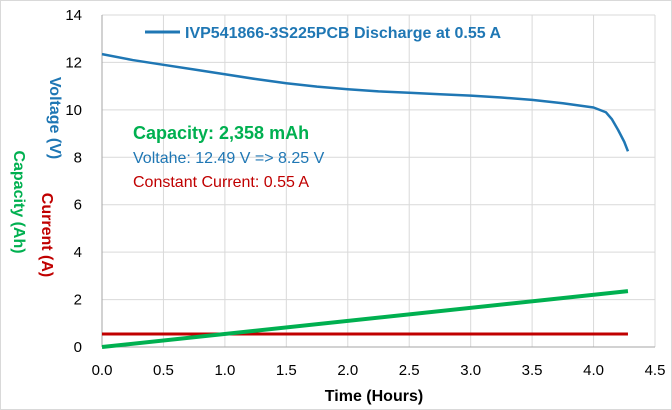  What do you see at coordinates (18, 201) in the screenshot?
I see `y-axis-title-capacity: Capacity (Ah)` at bounding box center [18, 201].